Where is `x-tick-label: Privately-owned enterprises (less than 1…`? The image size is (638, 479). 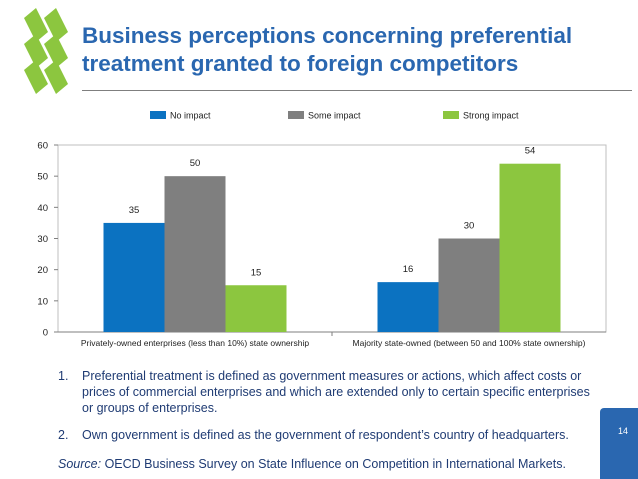 x-tick-label: Privately-owned enterprises (less than 1… is located at coordinates (195, 343).